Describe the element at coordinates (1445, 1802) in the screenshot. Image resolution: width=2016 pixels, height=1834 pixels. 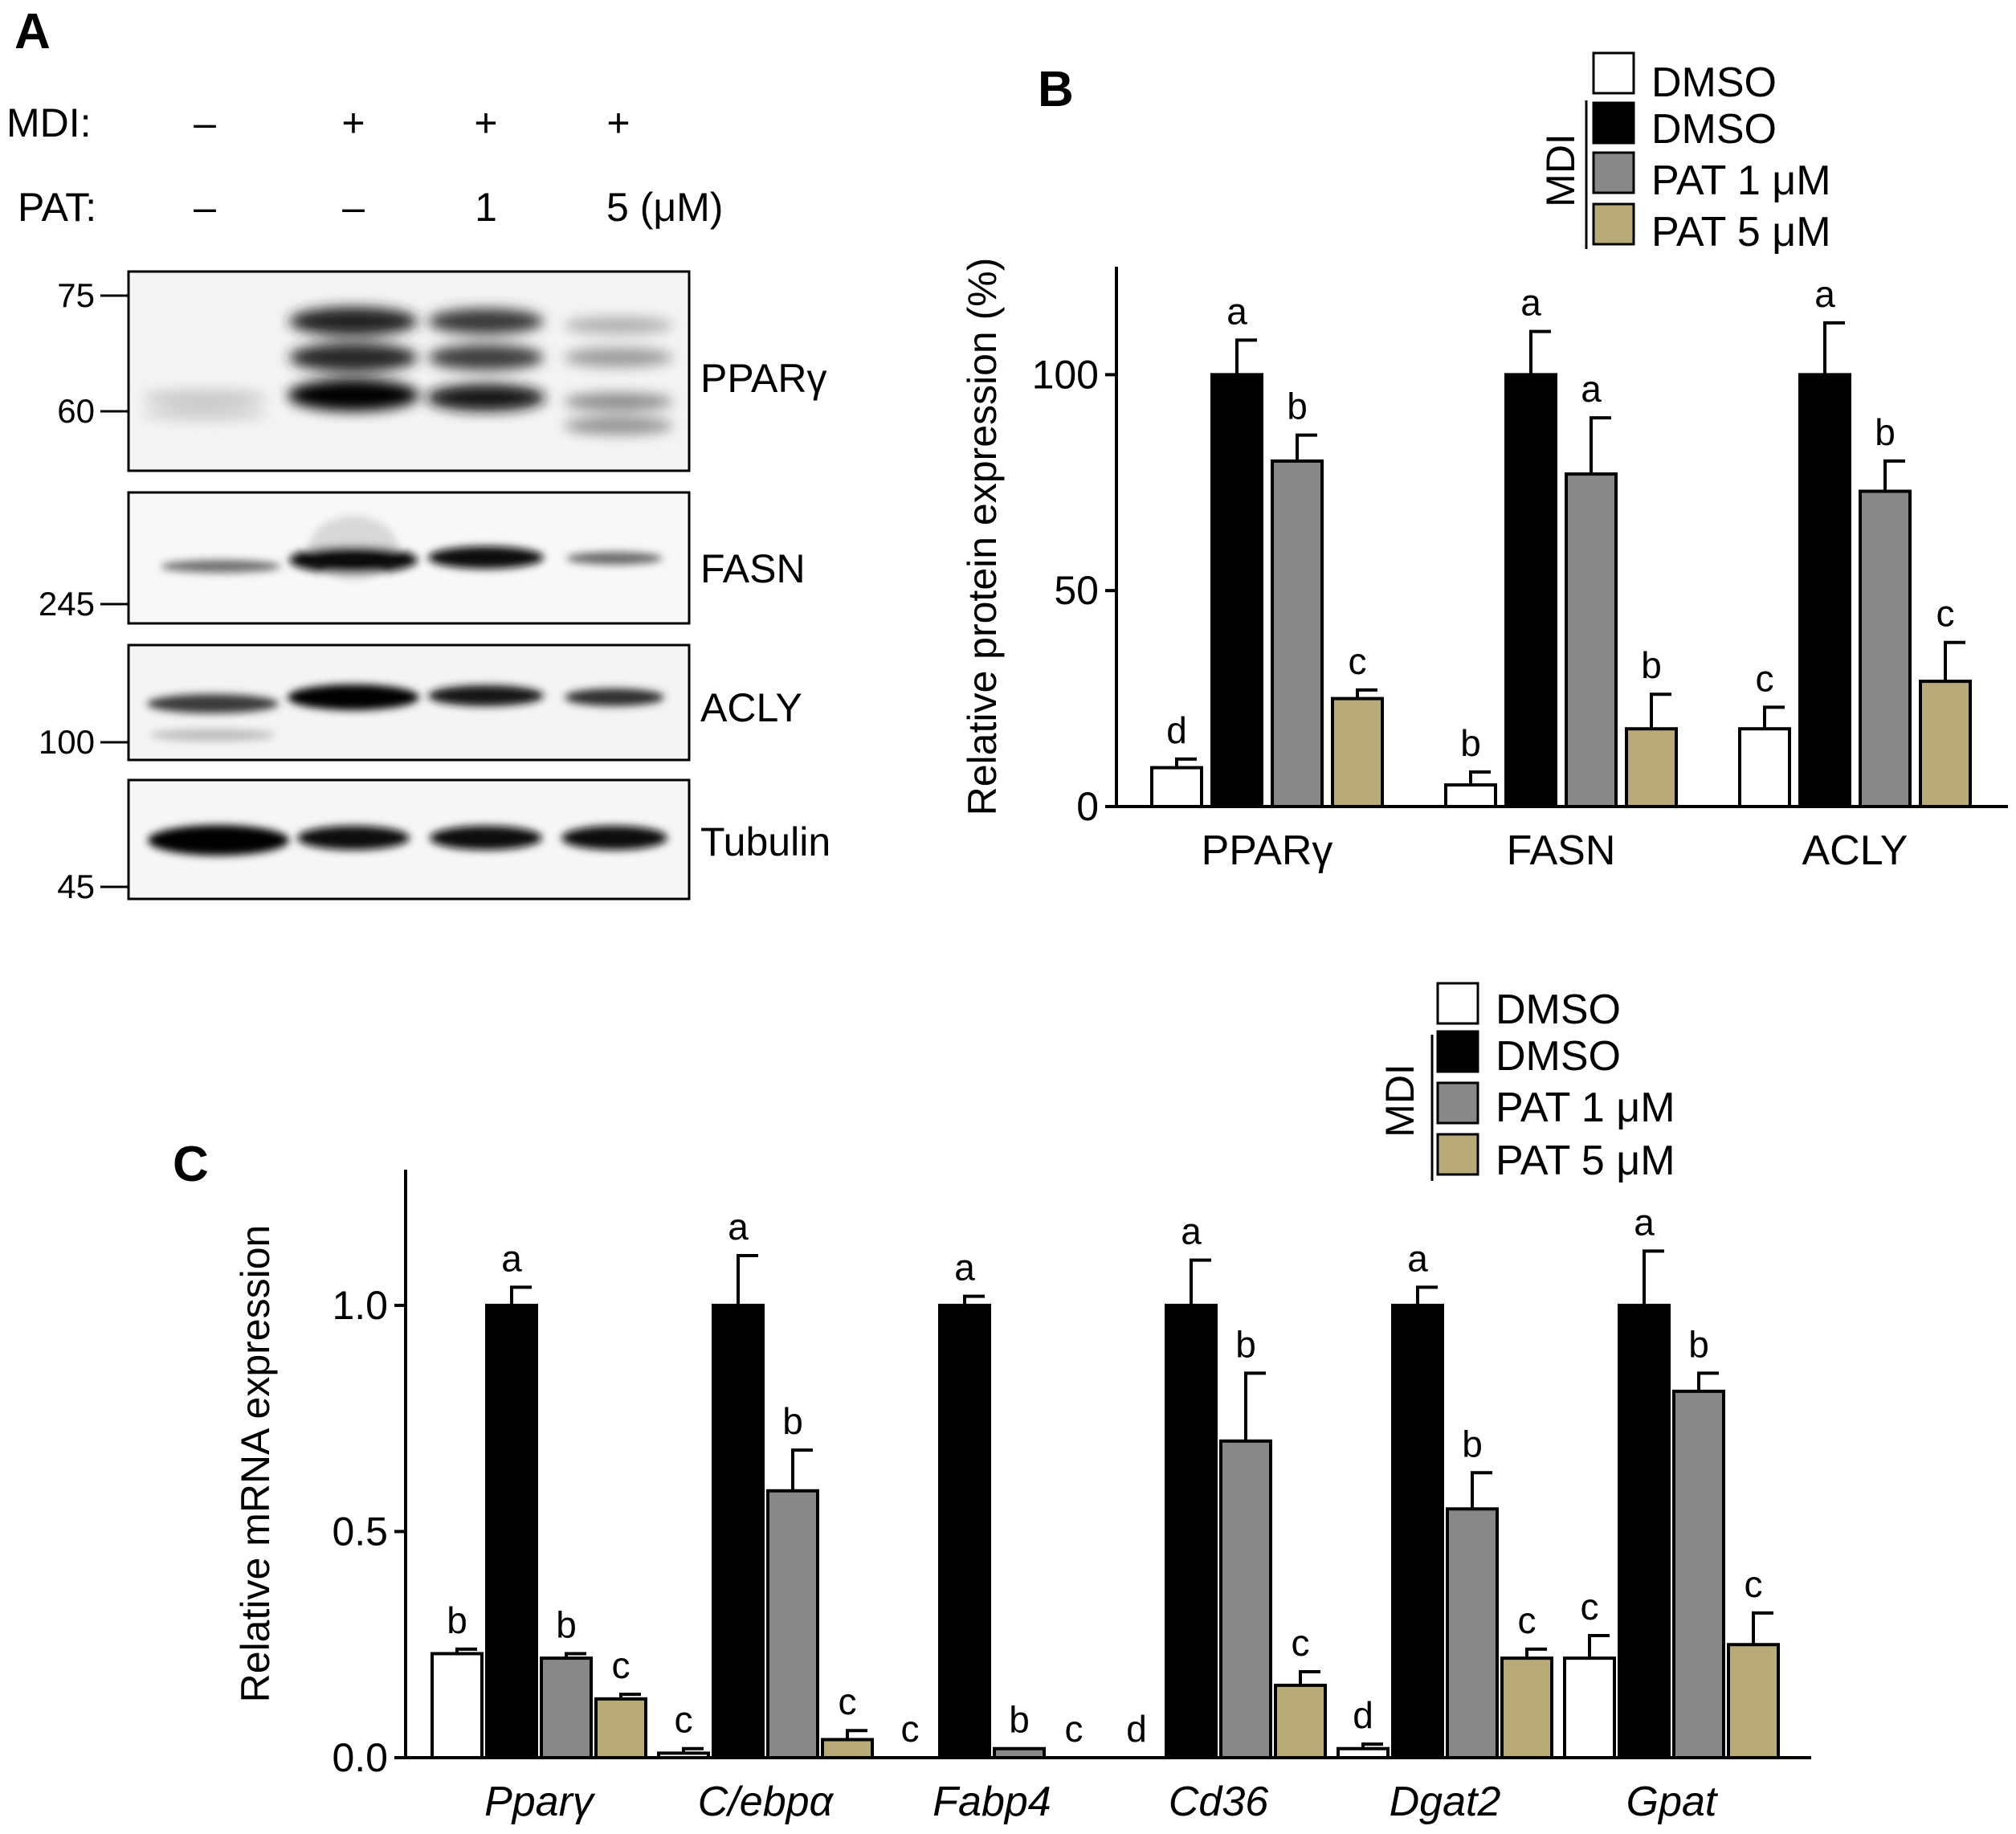
I see `x-tick-label: Dgat2` at that location.